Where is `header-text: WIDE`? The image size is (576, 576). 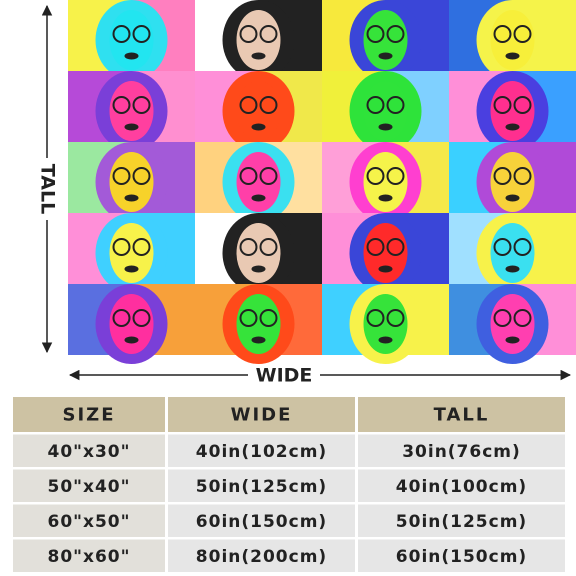
header-text: WIDE is located at coordinates (262, 415).